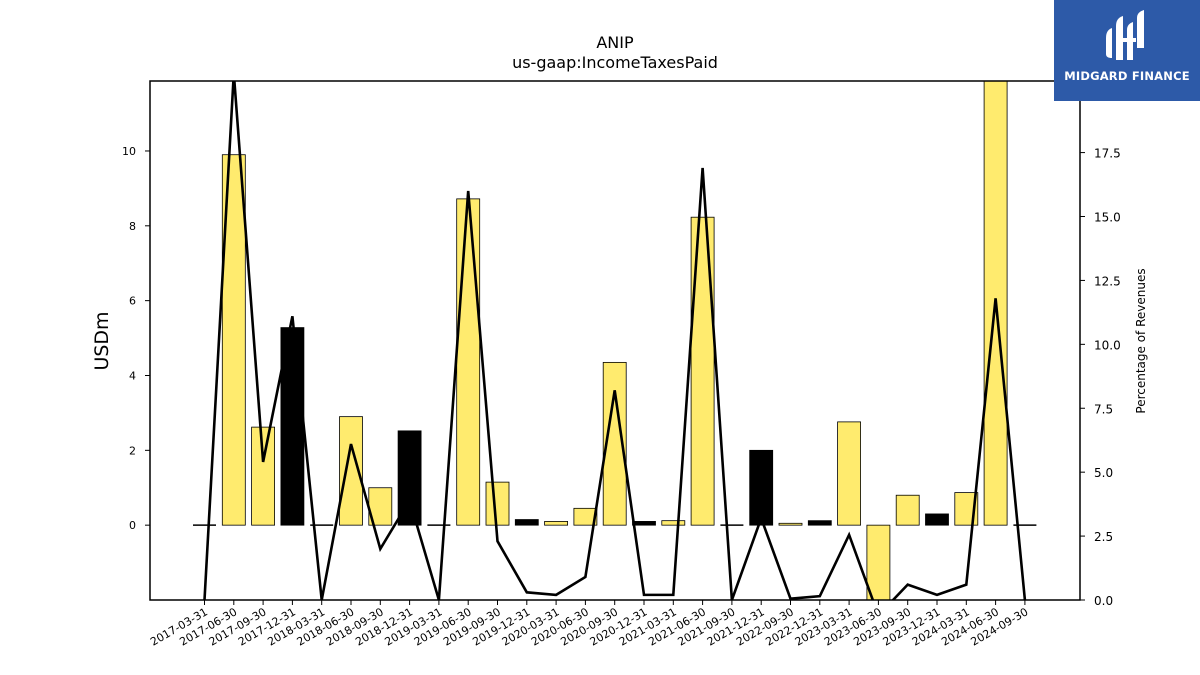 This screenshot has width=1200, height=675. Describe the element at coordinates (1103, 601) in the screenshot. I see `y2-tick-label: 0.0` at that location.